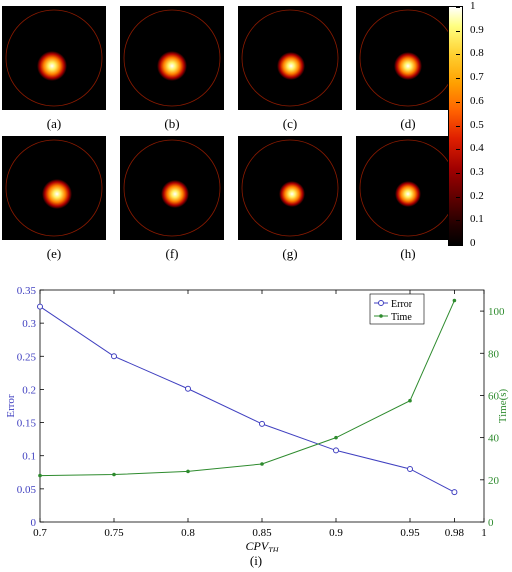 The width and height of the screenshot is (512, 572). Describe the element at coordinates (477, 148) in the screenshot. I see `colorbar-tick-label: 0.4` at that location.